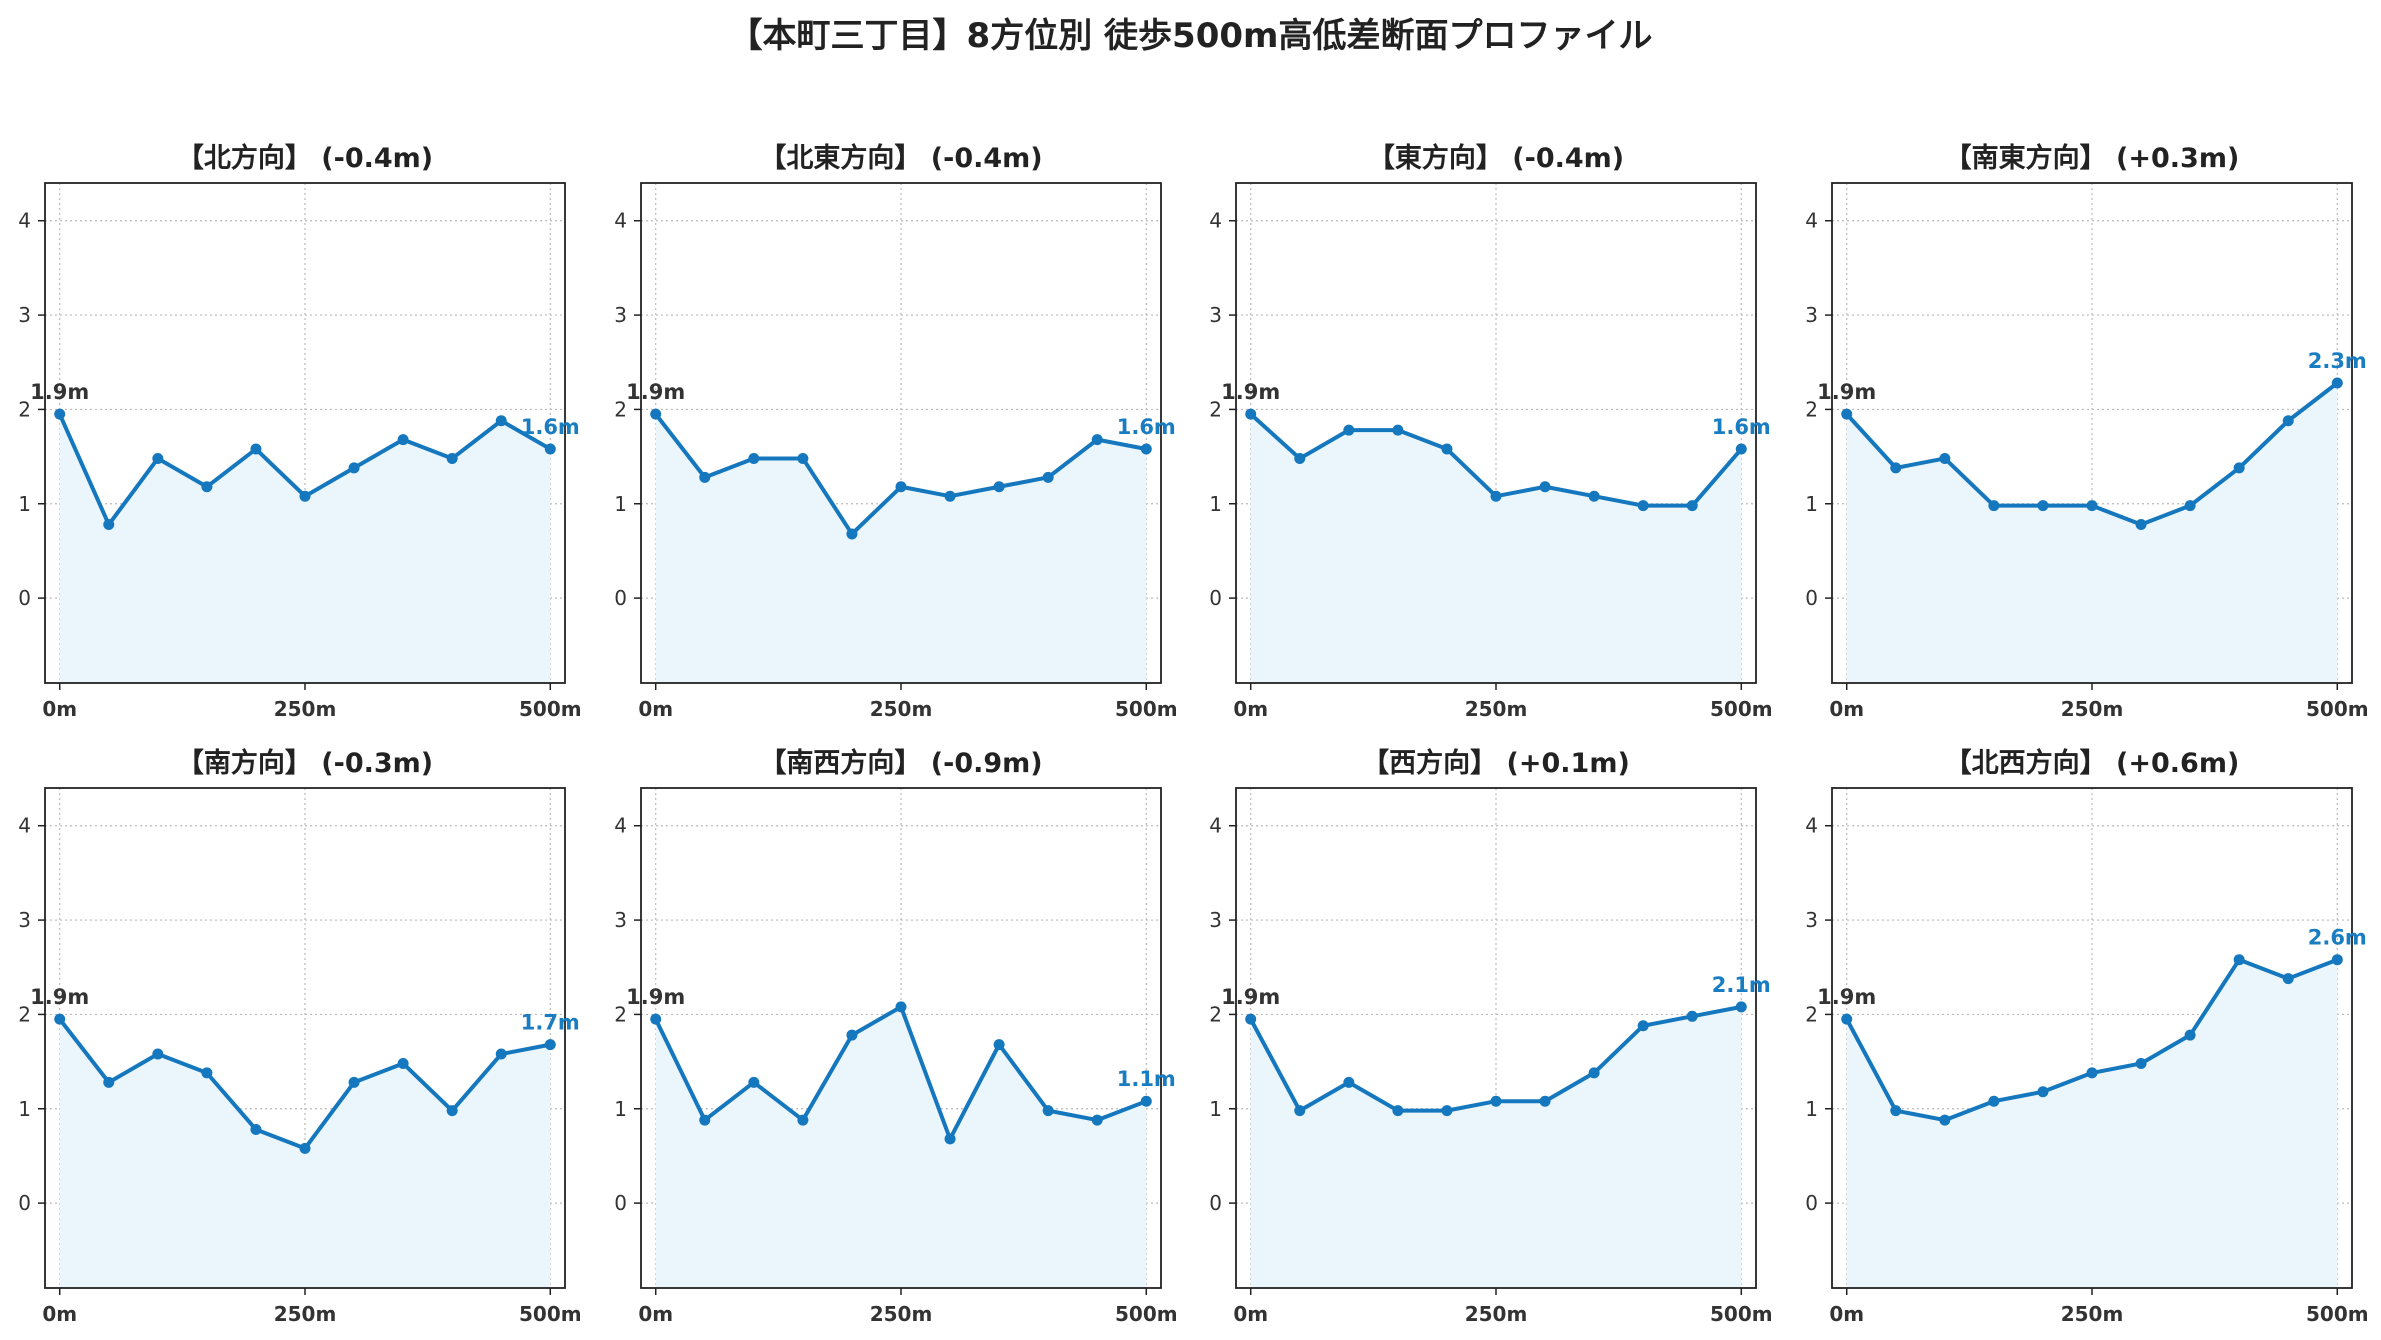 The image size is (2381, 1340). What do you see at coordinates (2092, 158) in the screenshot?
I see `panel-title: 【南東方向】 (+0.3m)` at bounding box center [2092, 158].